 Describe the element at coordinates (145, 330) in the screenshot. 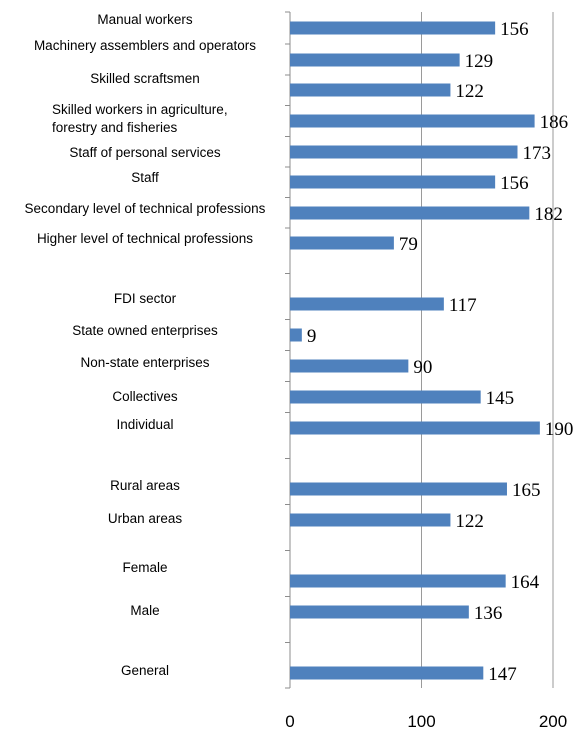

I see `category-label: State owned enterprises` at that location.